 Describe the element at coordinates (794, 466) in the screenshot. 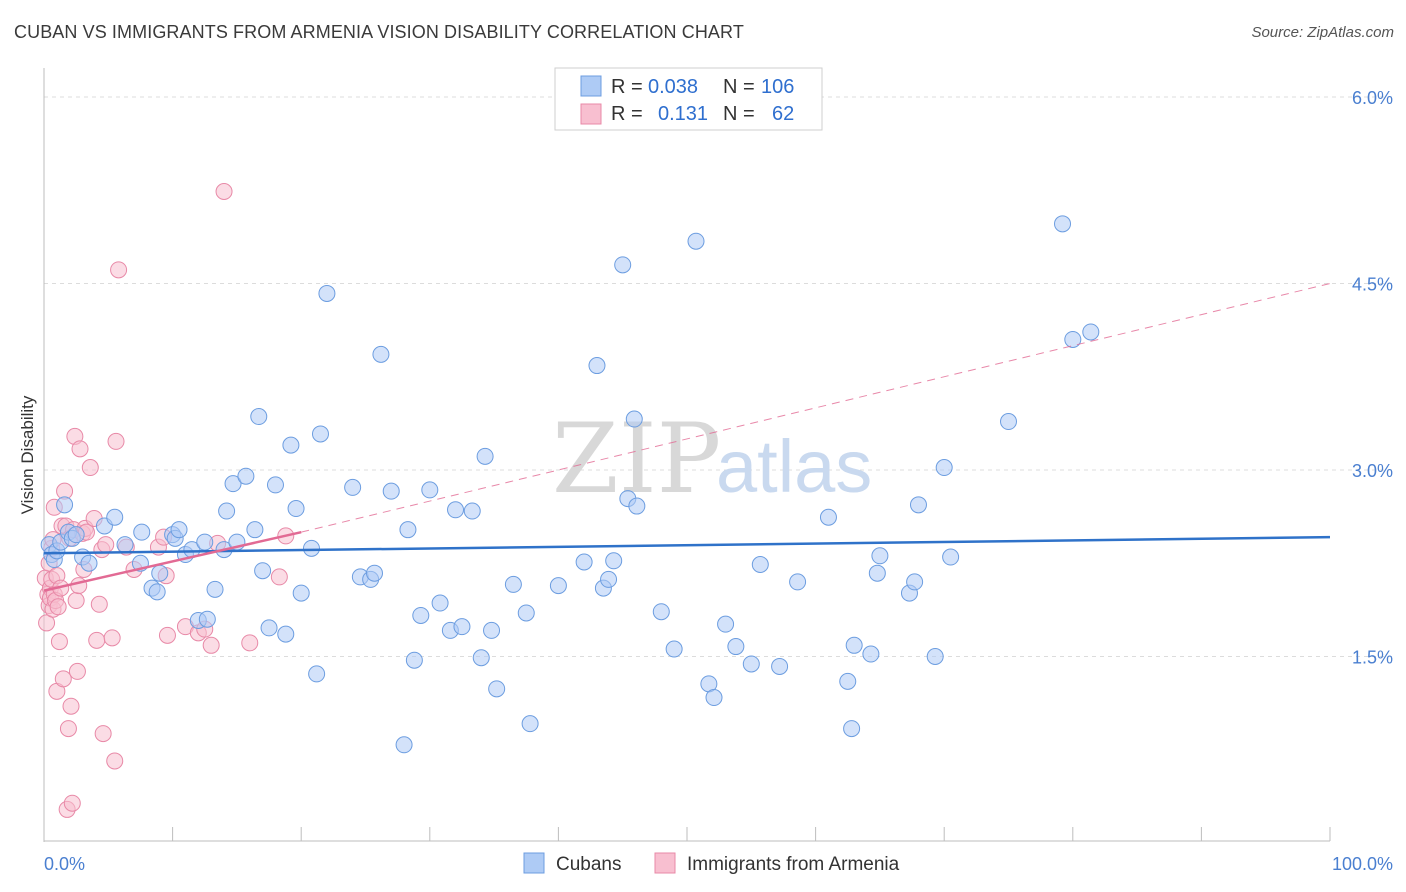

I see `watermark-atlas: atlas` at that location.